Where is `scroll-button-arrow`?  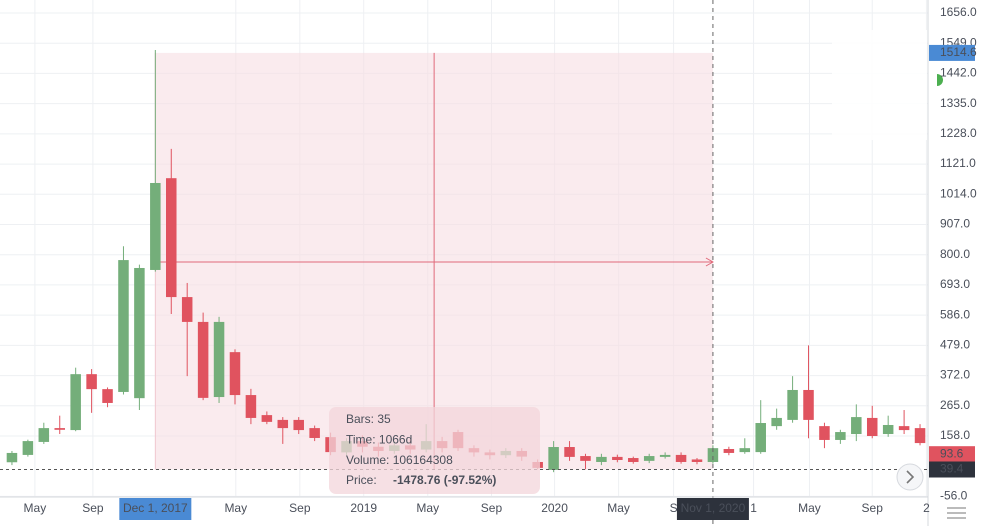
scroll-button-arrow is located at coordinates (910, 477).